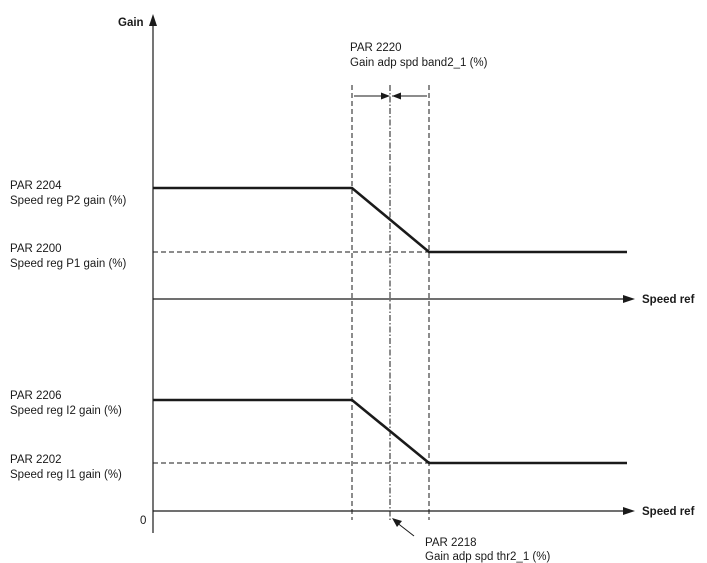  I want to click on par2204-name: Speed reg P2 gain (%), so click(68, 201).